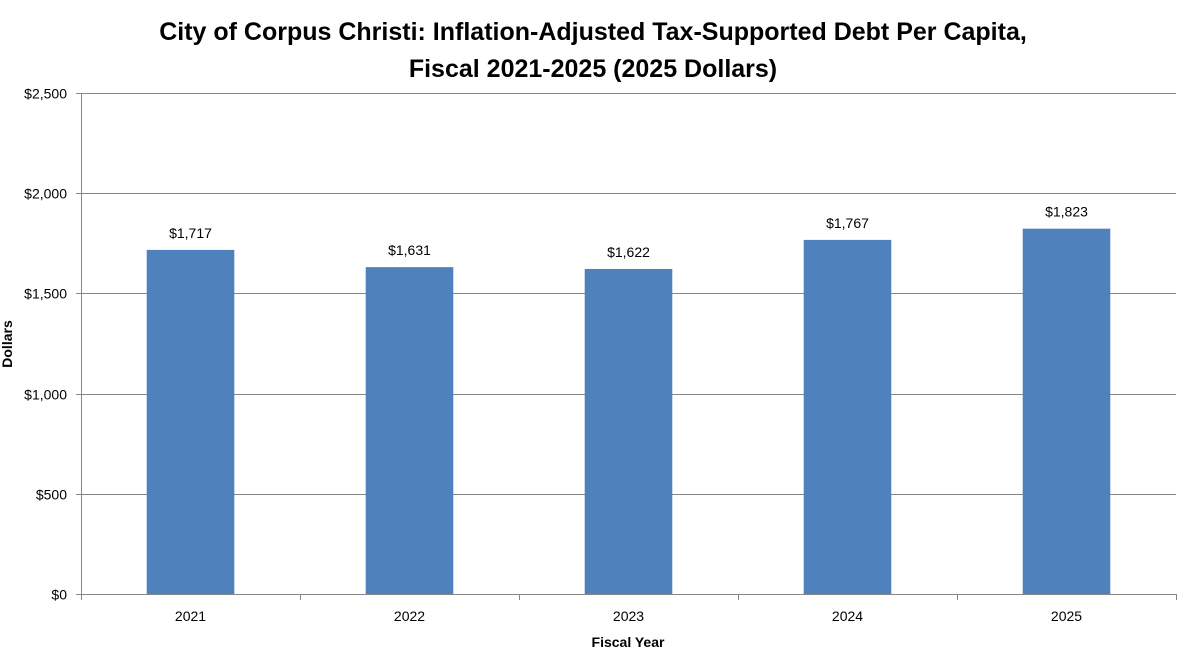 The height and width of the screenshot is (660, 1187). Describe the element at coordinates (1066, 411) in the screenshot. I see `bar-2025` at that location.